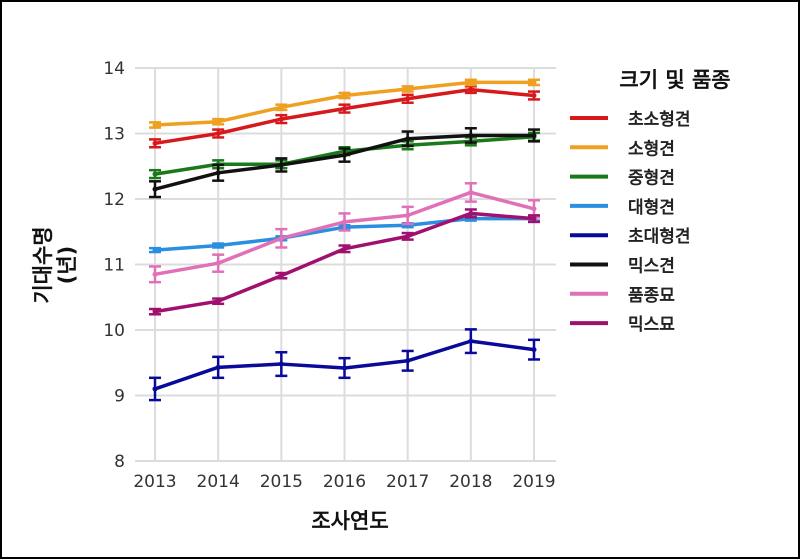  I want to click on legend-label: 초대형견, so click(659, 236).